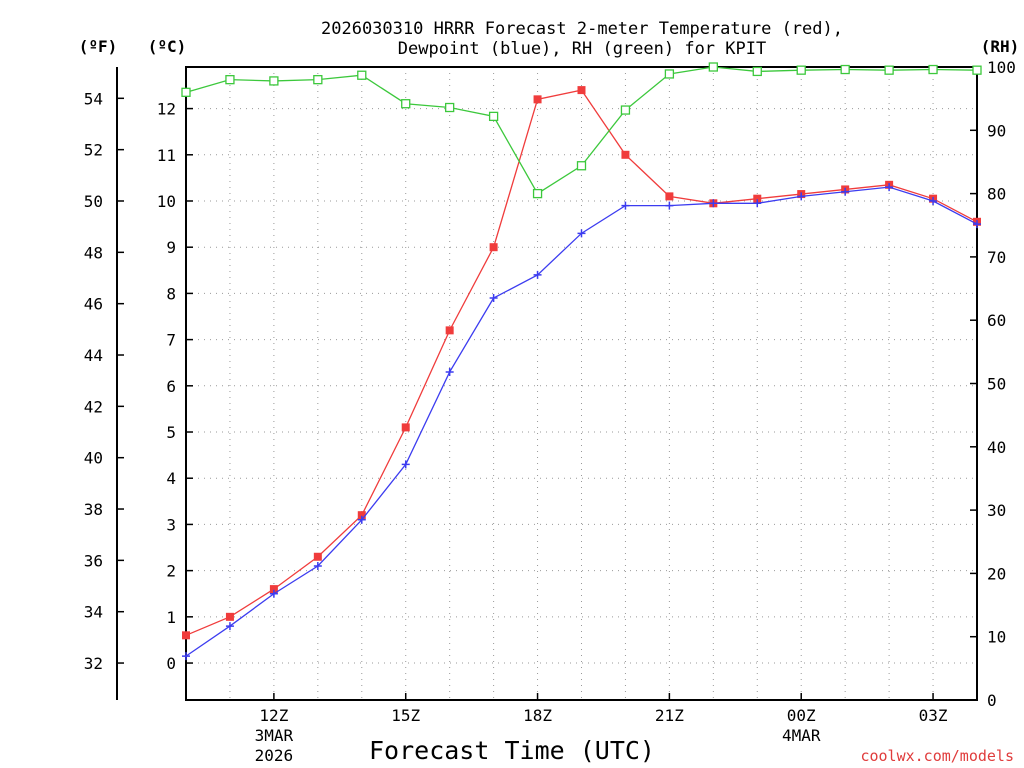  I want to click on x-tick-label: 00Z, so click(801, 715).